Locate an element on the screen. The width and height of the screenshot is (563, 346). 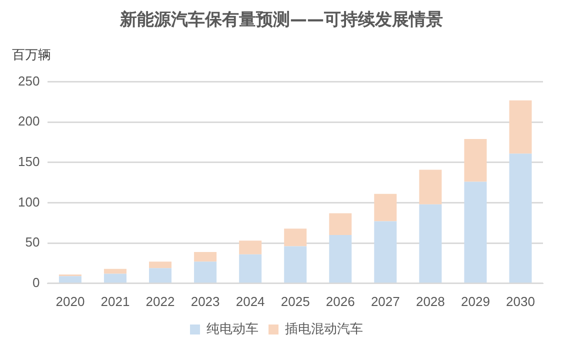
y-axis-title: 百万辆 is located at coordinates (31, 55).